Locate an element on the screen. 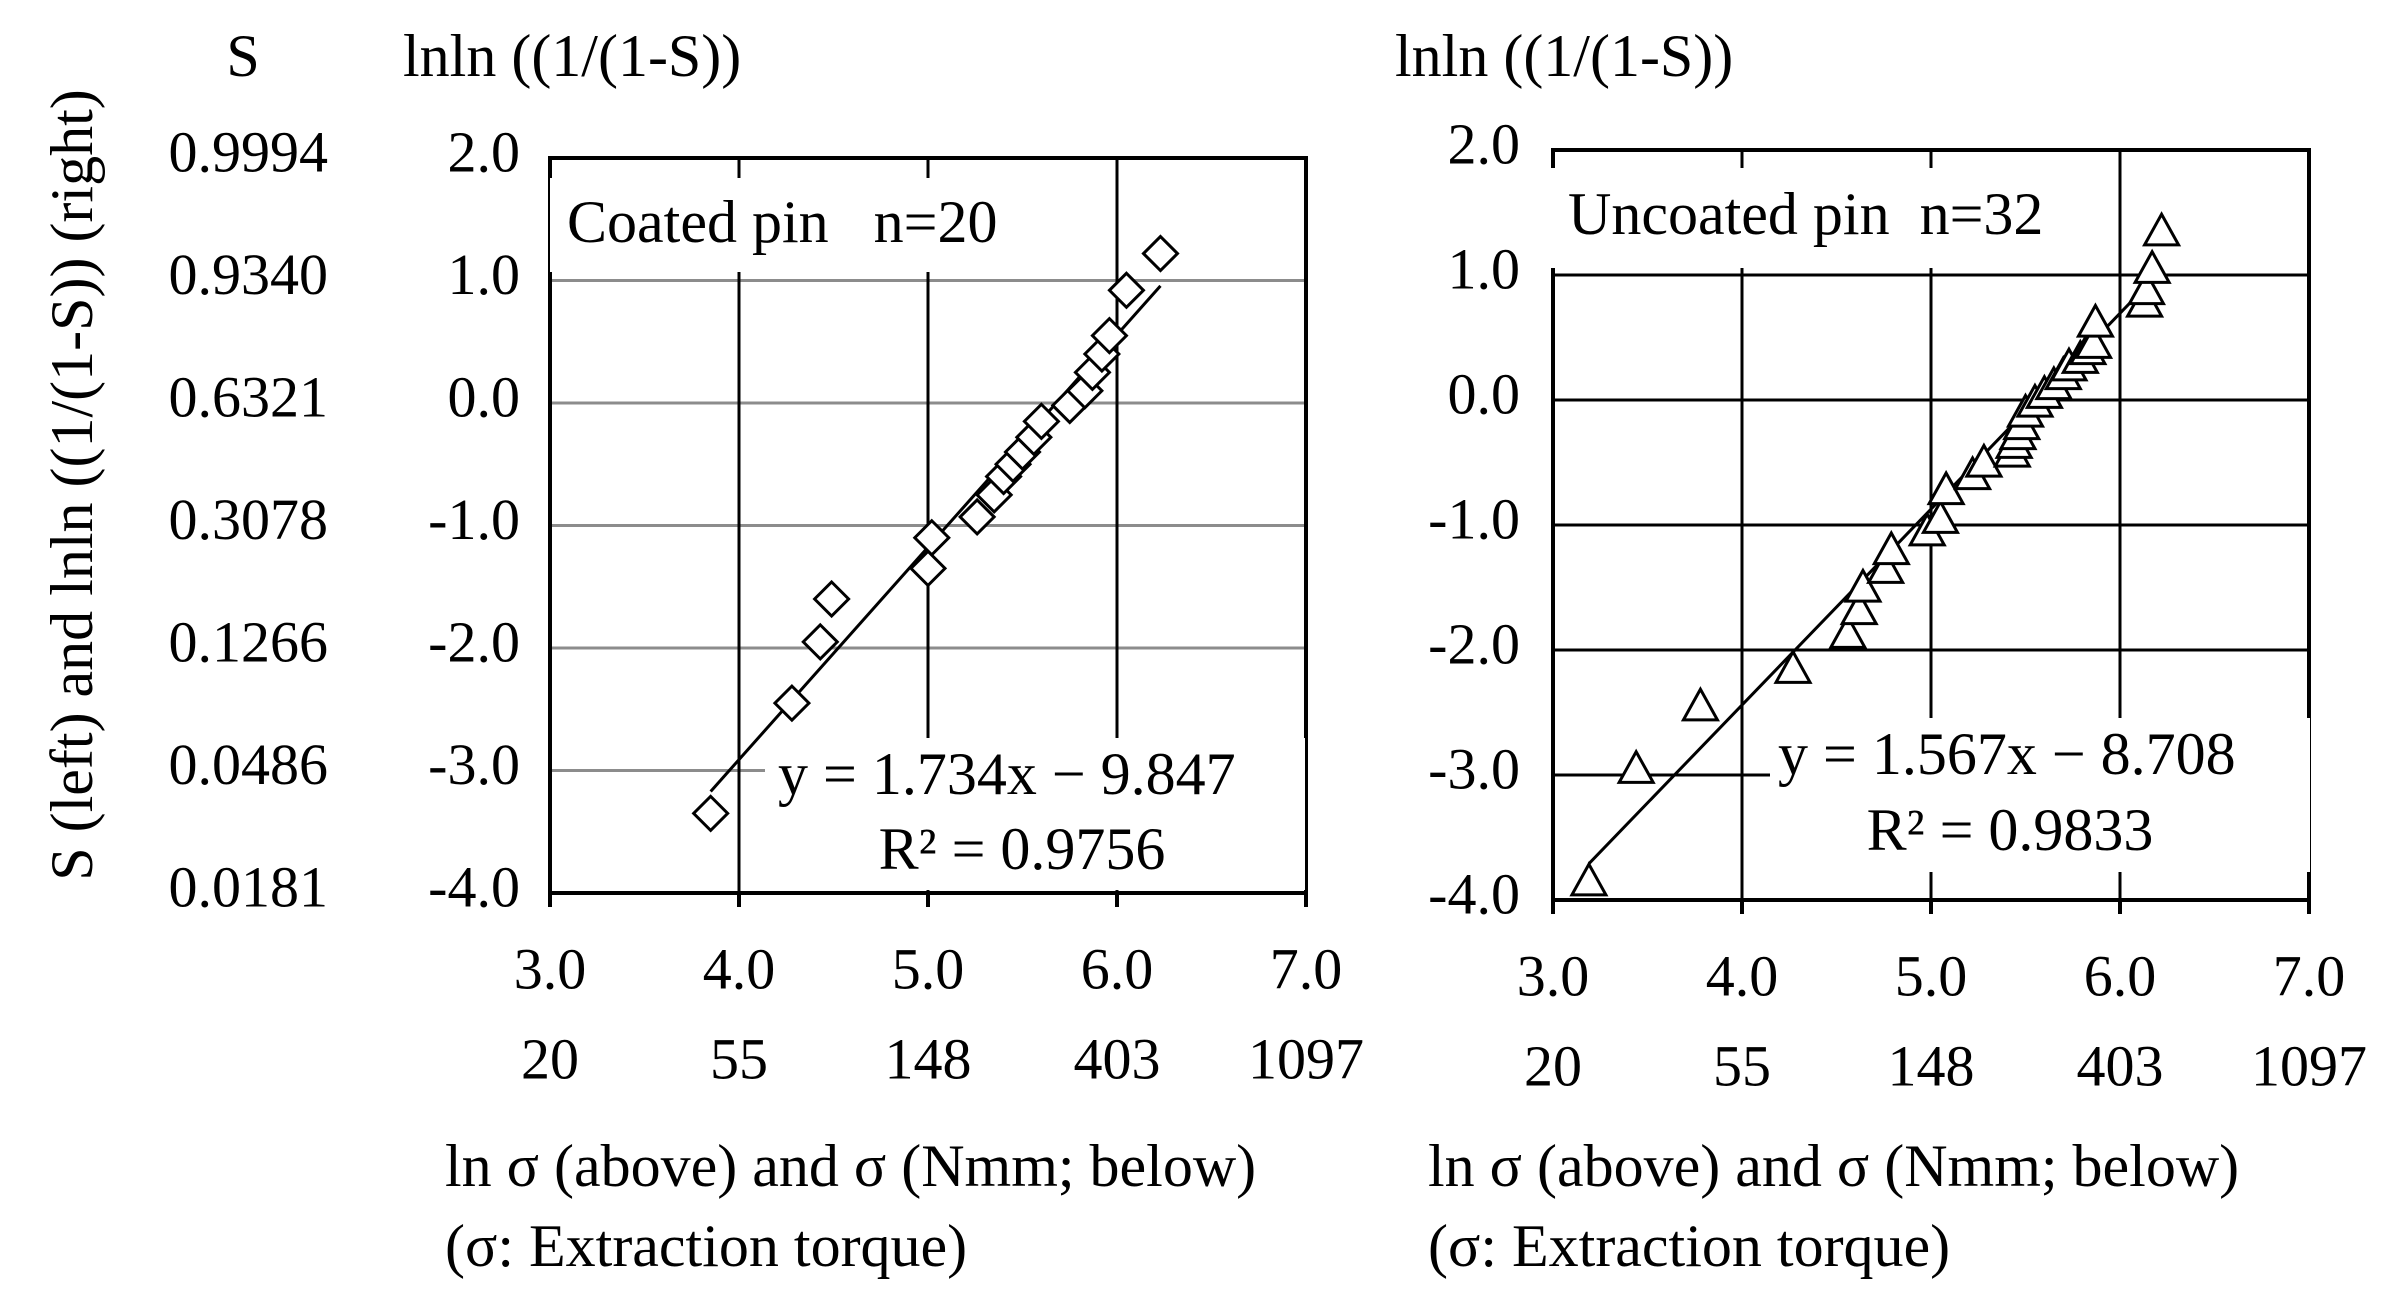  left-panel-x-tick-label: 4.0 is located at coordinates (739, 968).